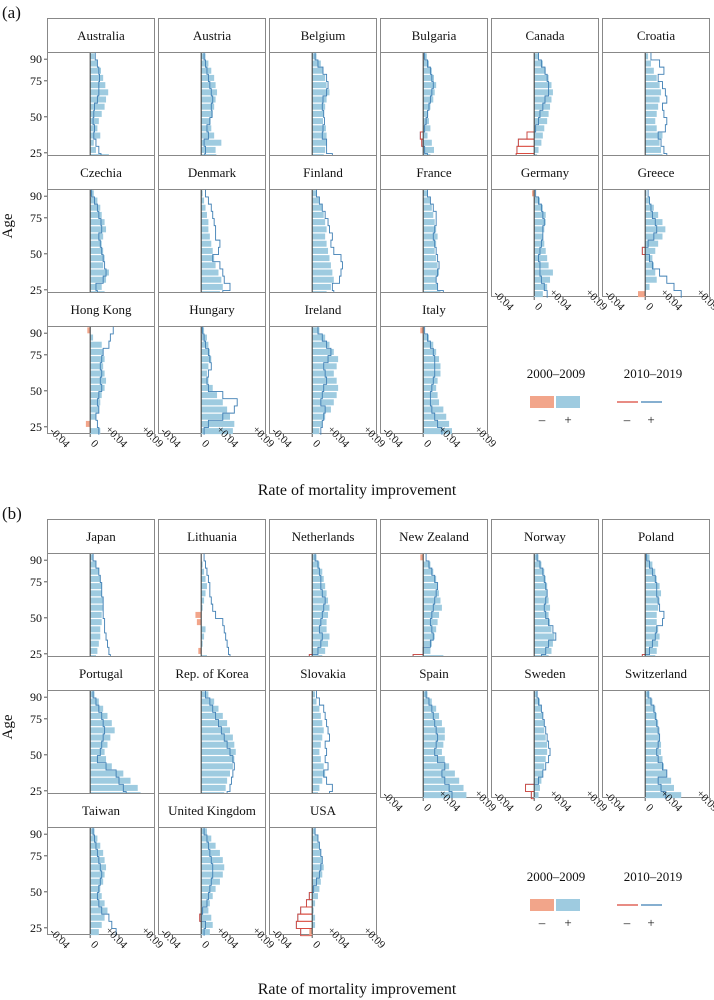  I want to click on panel-title: Switzerland, so click(656, 673).